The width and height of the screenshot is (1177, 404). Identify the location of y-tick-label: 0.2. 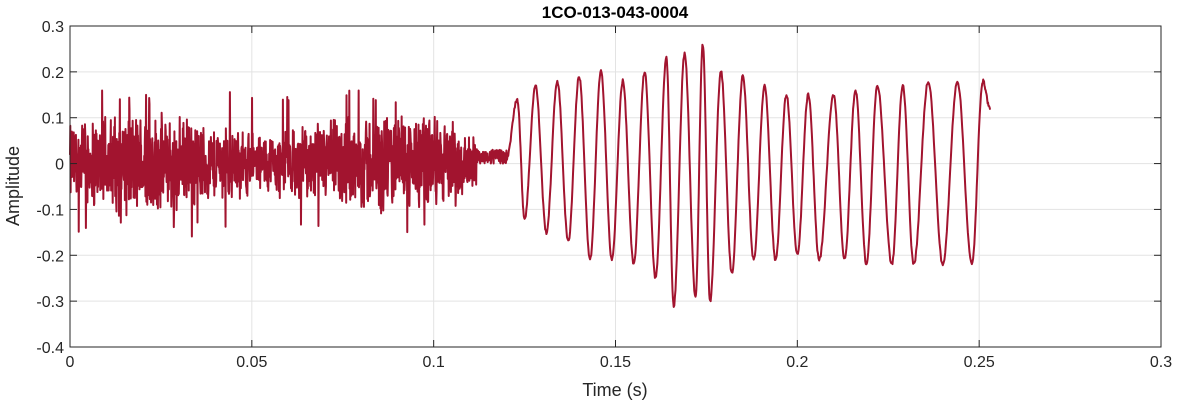
(53, 73).